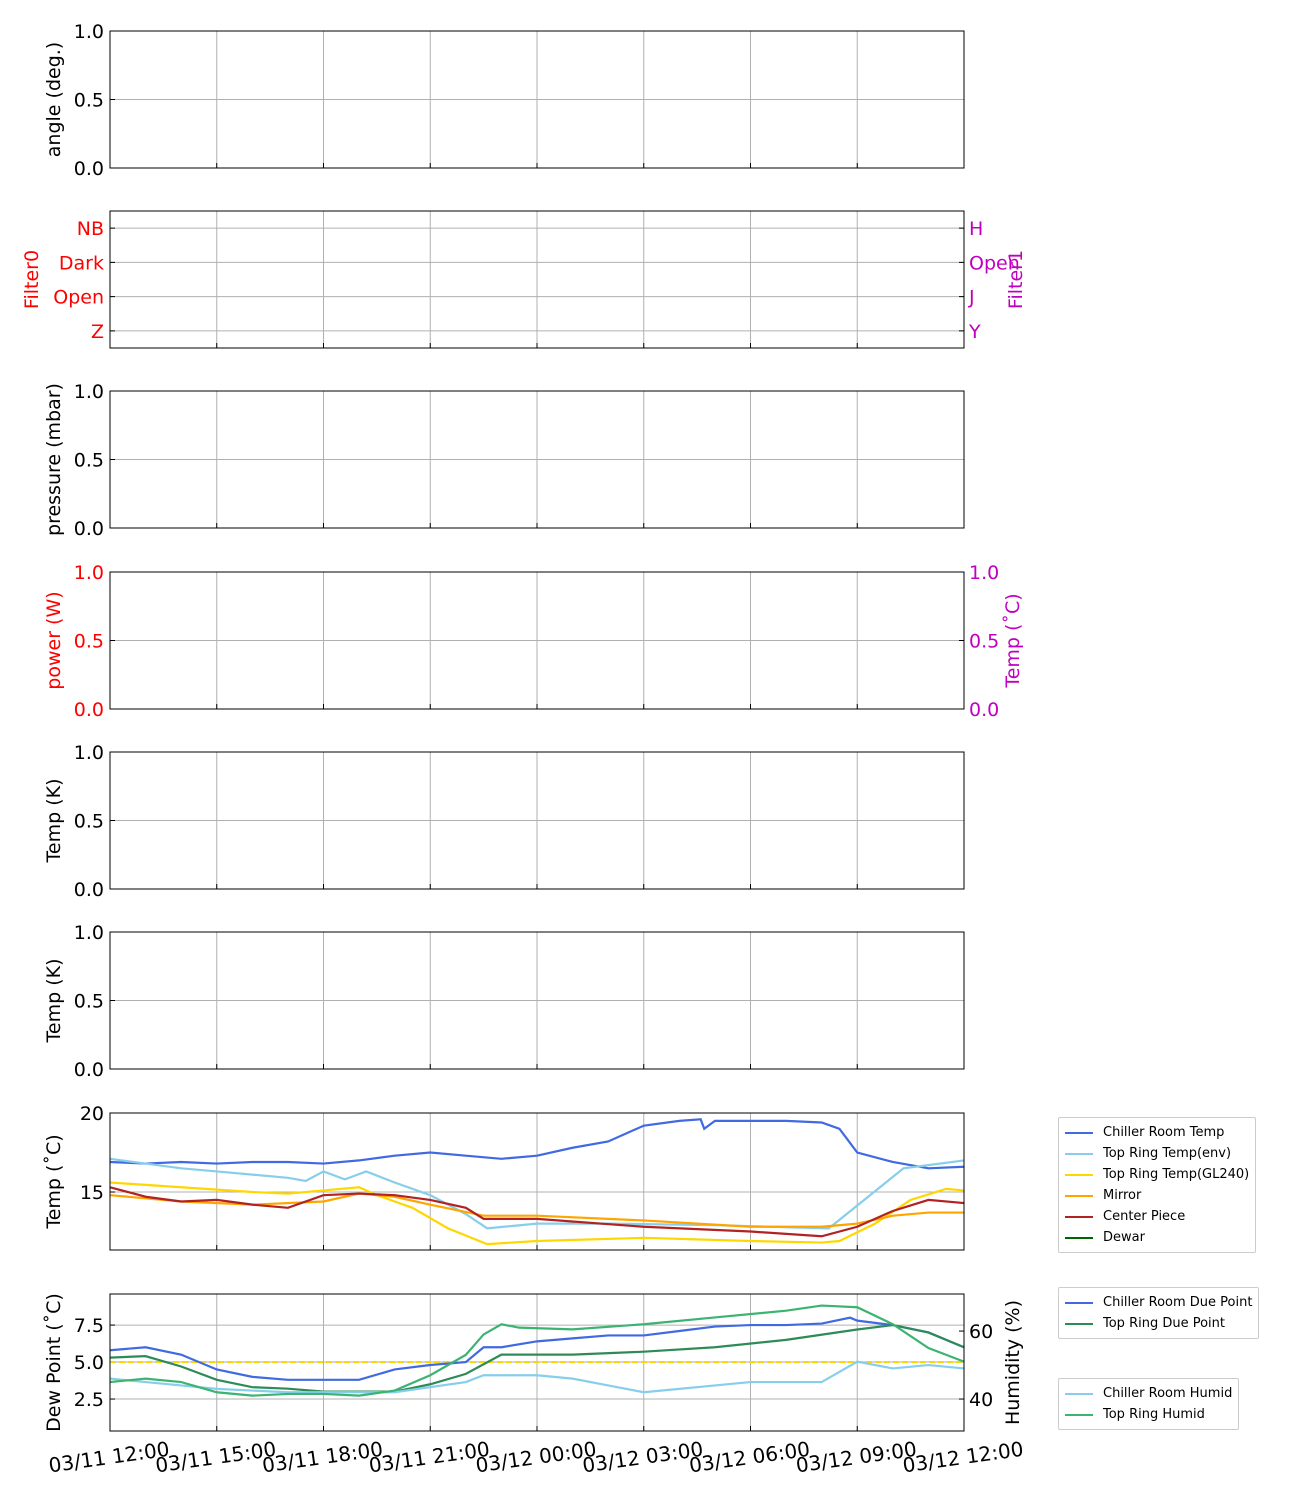  I want to click on legend-label: Top Ring Temp(env), so click(1167, 1153).